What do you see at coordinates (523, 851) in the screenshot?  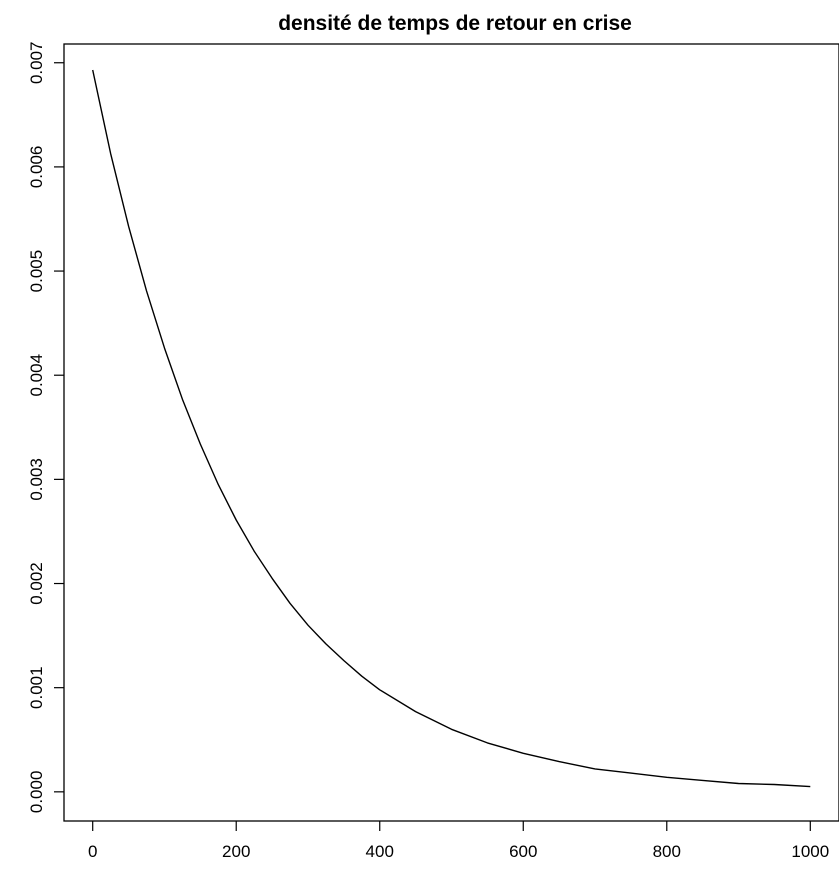 I see `x-tick-label: 600` at bounding box center [523, 851].